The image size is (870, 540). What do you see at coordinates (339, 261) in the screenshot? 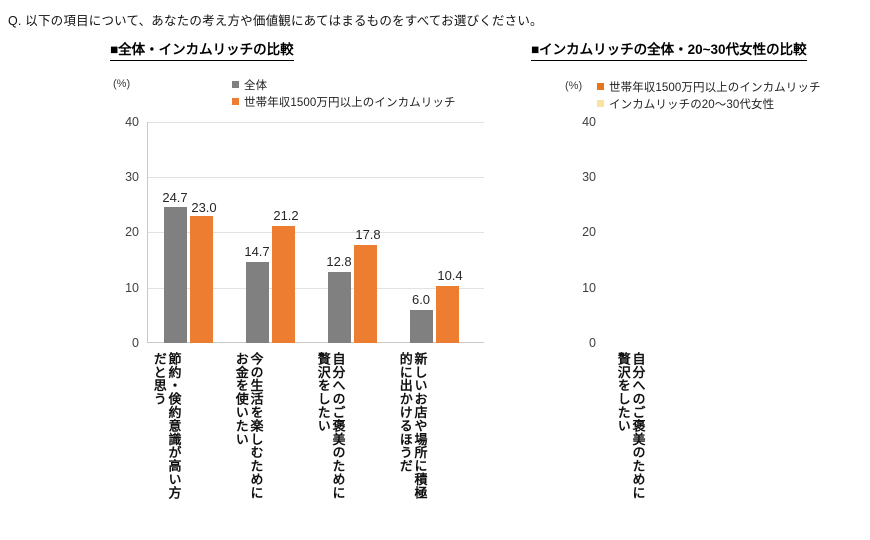
I see `bar-value-label: 12.8` at bounding box center [339, 261].